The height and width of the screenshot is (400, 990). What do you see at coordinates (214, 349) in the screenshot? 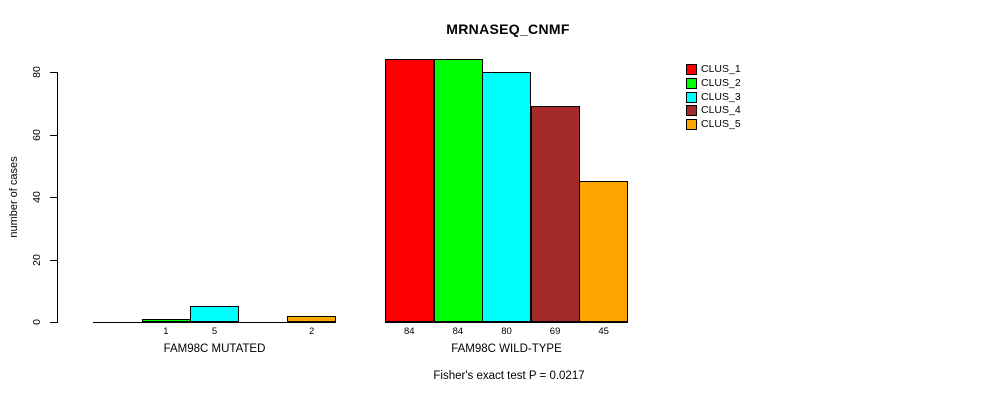
I see `x-group-label: FAM98C MUTATED` at bounding box center [214, 349].